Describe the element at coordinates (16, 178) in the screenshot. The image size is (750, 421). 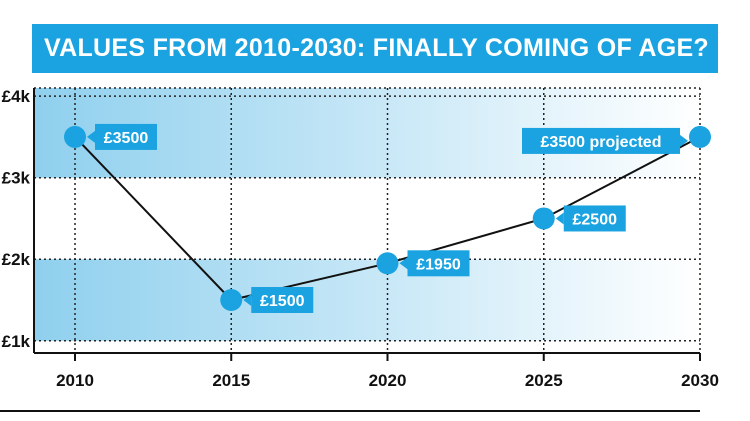
I see `y-tick-label: £3k` at that location.